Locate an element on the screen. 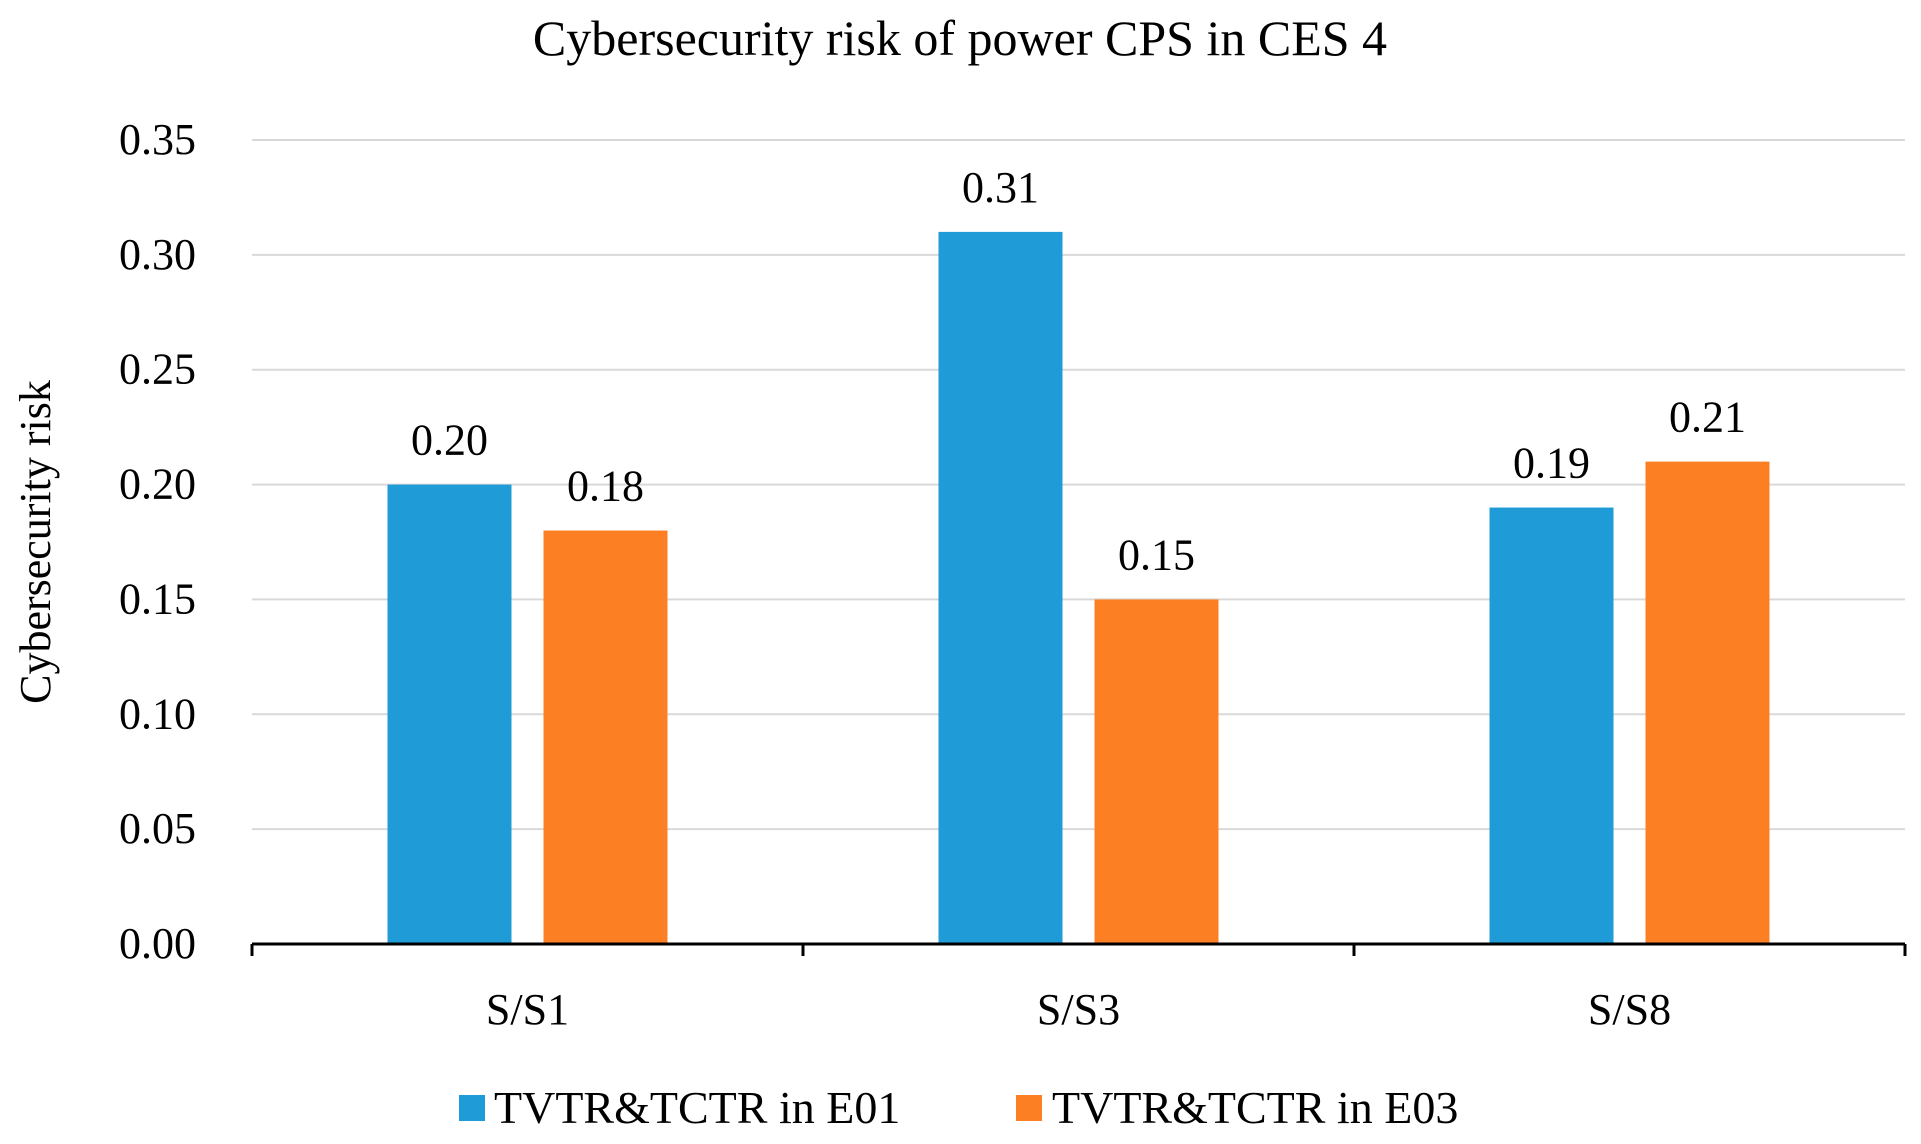 This screenshot has height=1144, width=1921. y-axis-label: Cybersecurity risk is located at coordinates (35, 542).